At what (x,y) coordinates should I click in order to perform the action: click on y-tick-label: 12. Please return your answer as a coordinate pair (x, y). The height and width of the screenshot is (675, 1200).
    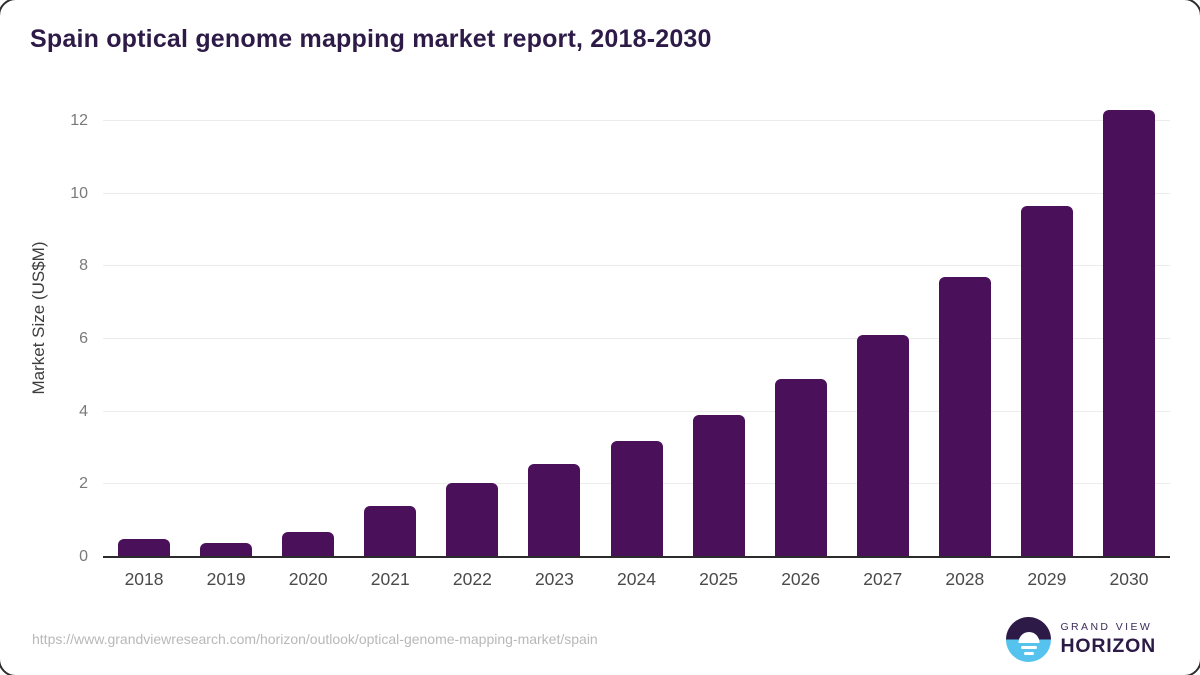
    Looking at the image, I should click on (79, 121).